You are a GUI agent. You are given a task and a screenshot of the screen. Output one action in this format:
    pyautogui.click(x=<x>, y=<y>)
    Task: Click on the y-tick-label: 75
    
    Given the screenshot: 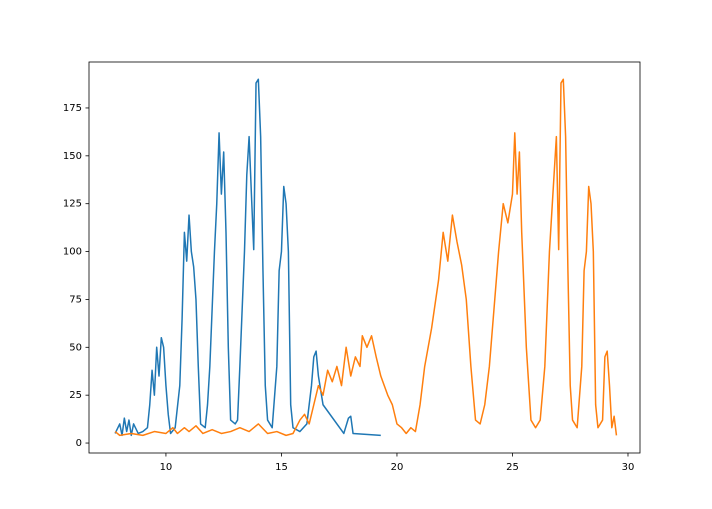 What is the action you would take?
    pyautogui.click(x=75, y=299)
    